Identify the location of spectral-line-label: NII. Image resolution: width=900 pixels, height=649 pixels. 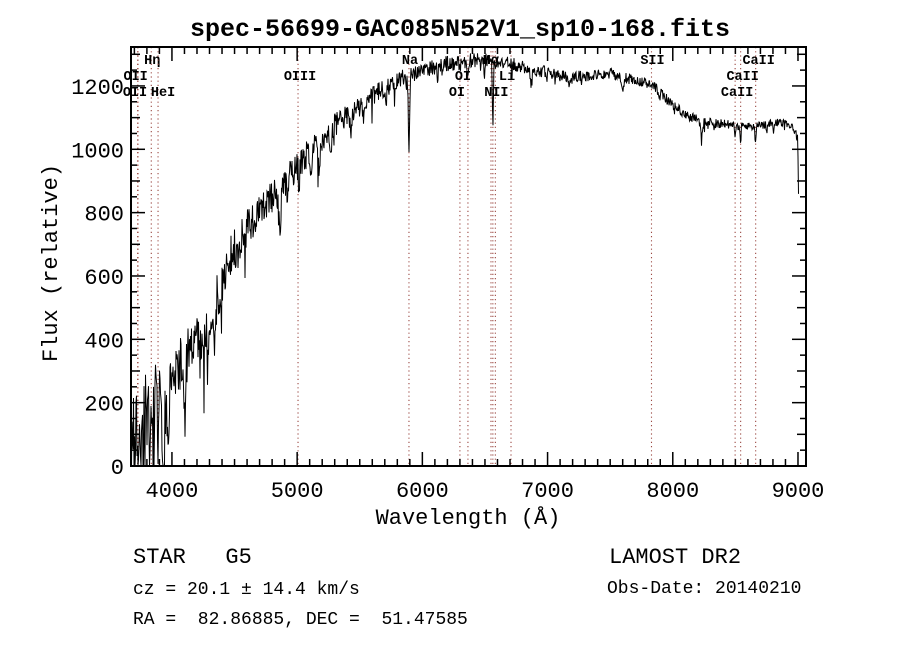
(496, 93).